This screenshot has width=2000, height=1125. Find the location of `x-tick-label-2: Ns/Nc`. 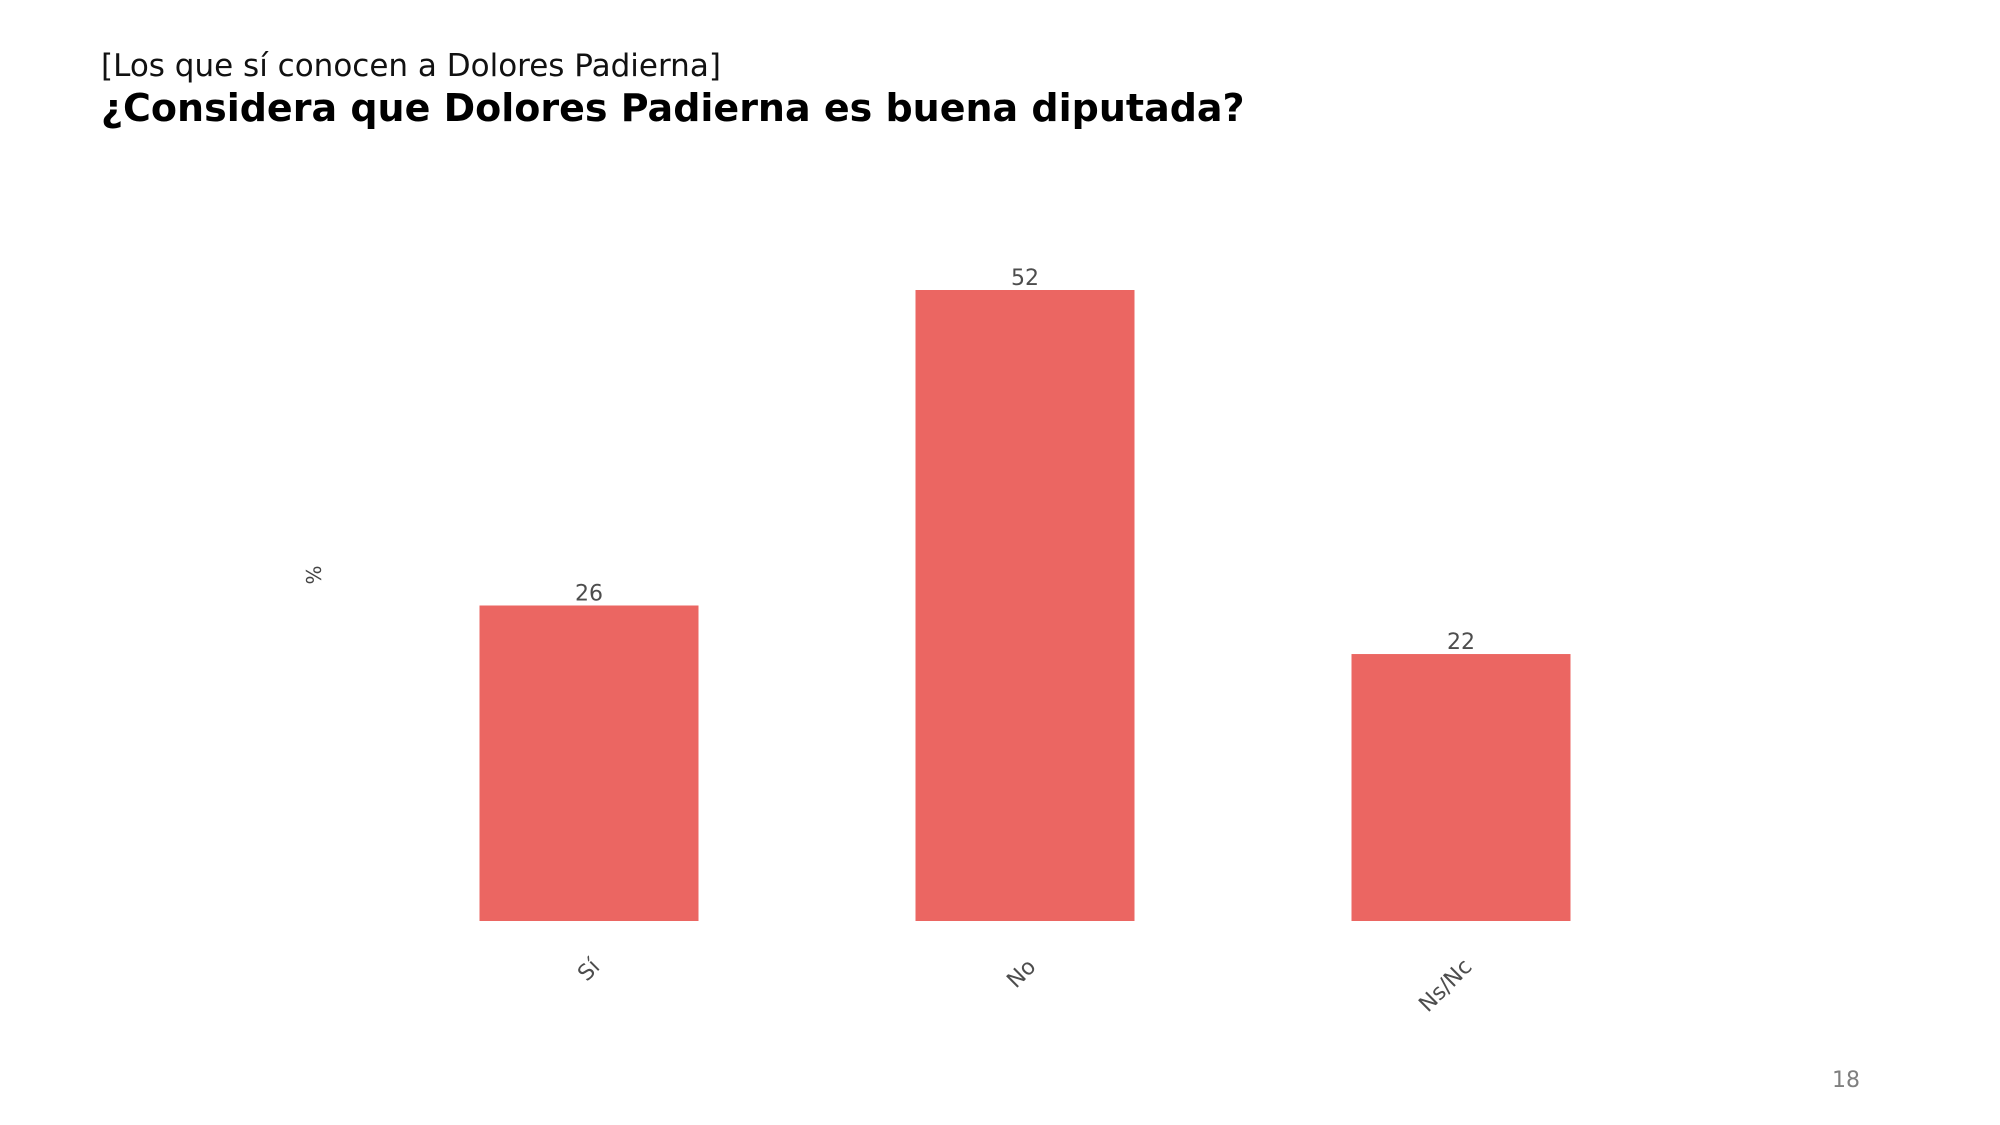

x-tick-label-2: Ns/Nc is located at coordinates (1445, 986).